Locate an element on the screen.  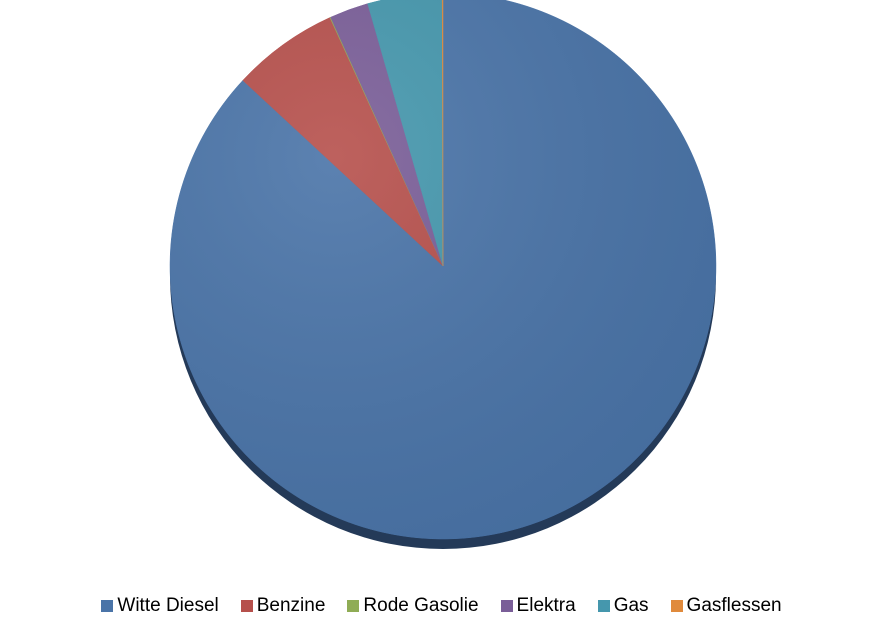
legend-item-gas: Gas is located at coordinates (623, 606).